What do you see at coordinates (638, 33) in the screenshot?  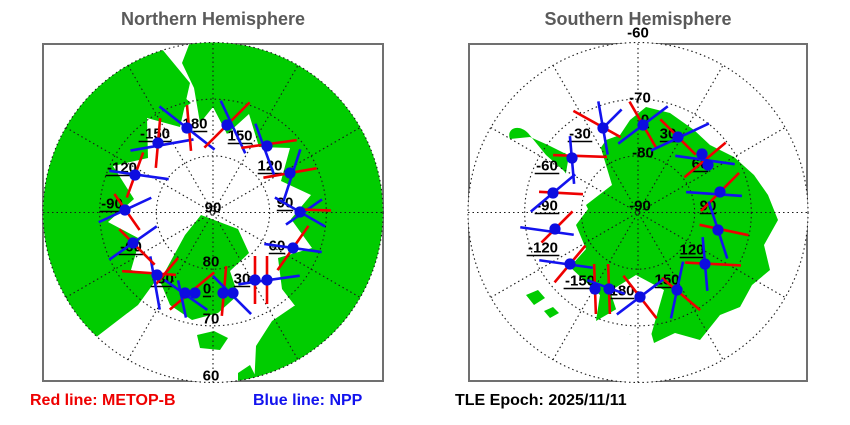 I see `latitude-label: -60` at bounding box center [638, 33].